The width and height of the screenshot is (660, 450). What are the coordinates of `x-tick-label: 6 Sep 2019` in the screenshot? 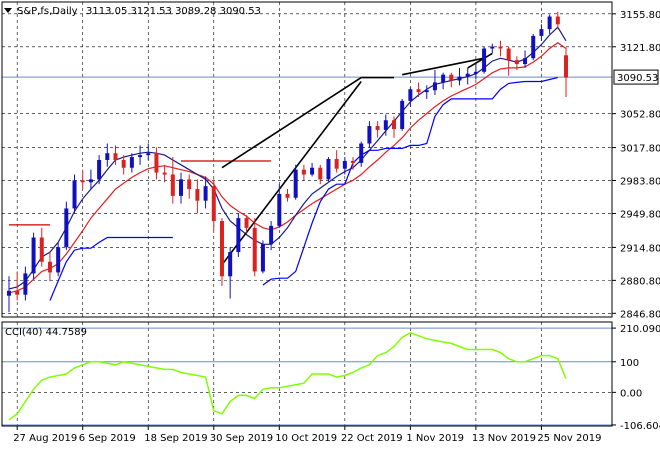 It's located at (107, 438).